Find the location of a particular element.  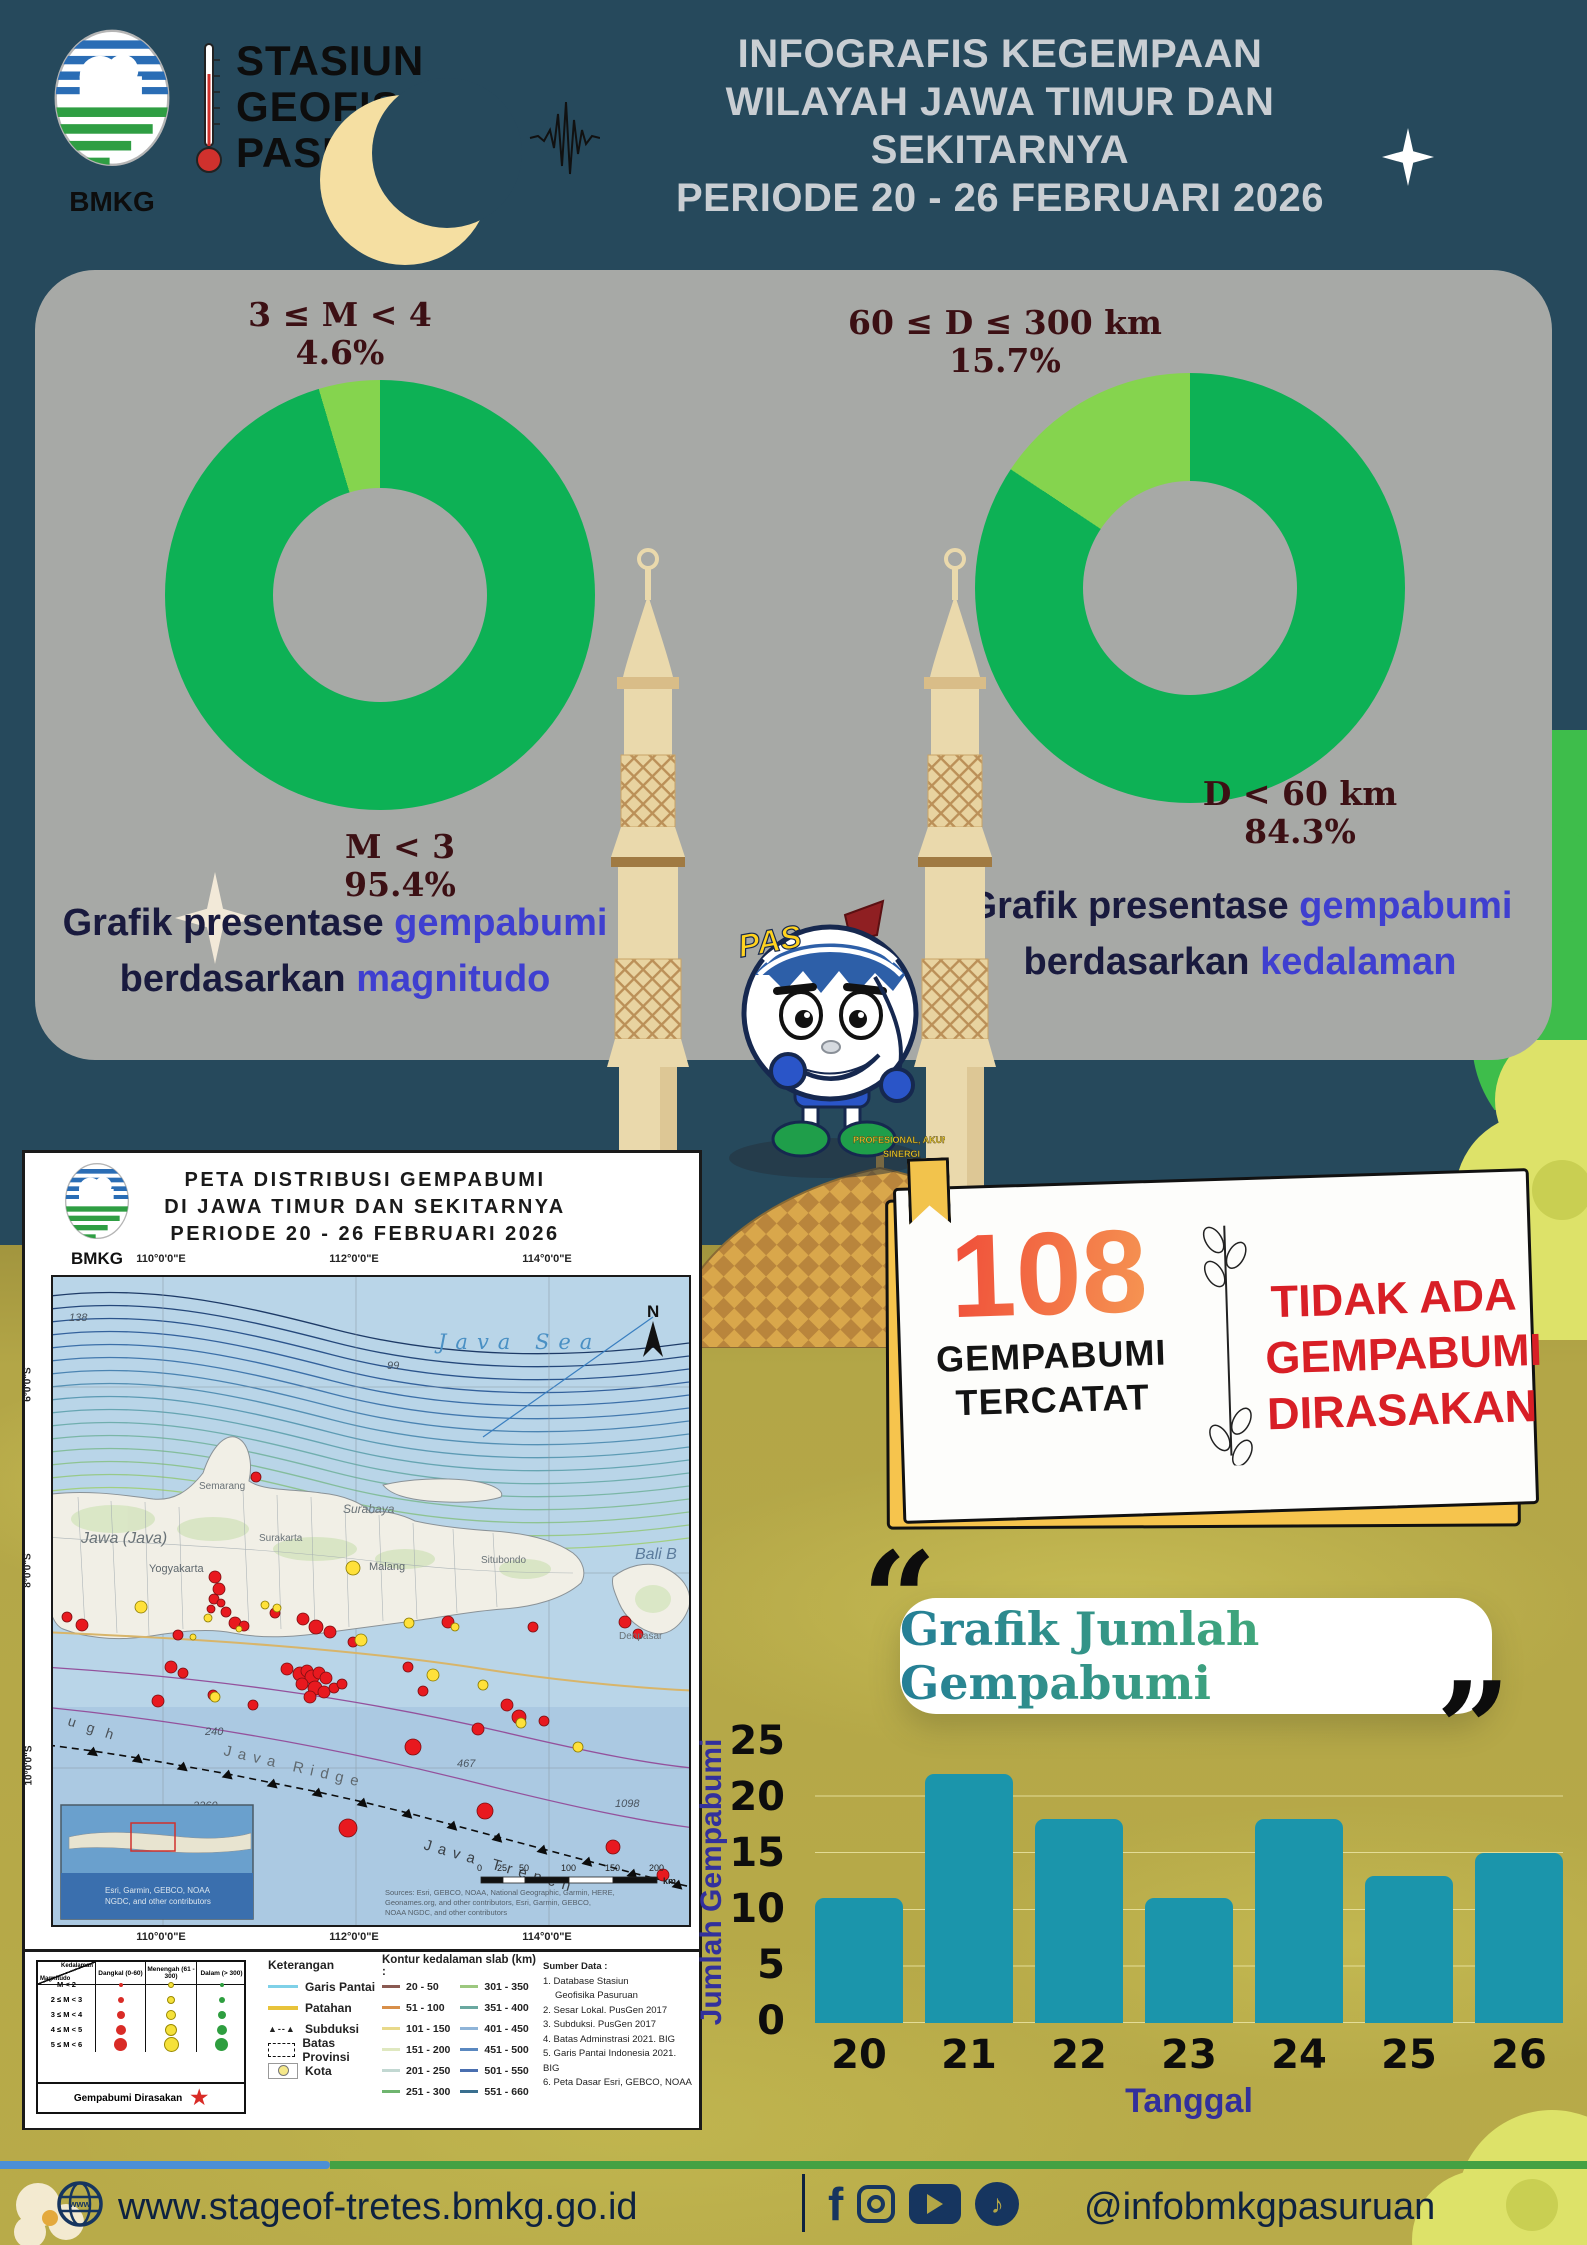

website-url: www.stageof-tretes.bmkg.go.id is located at coordinates (378, 2207).